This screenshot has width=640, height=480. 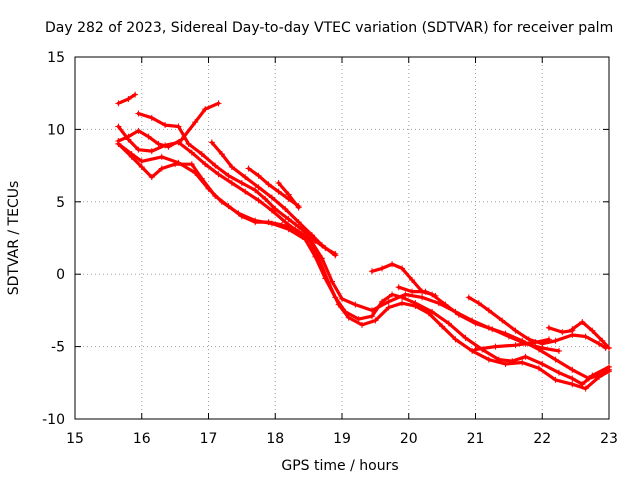 I want to click on x-tick-label: 21, so click(x=476, y=439).